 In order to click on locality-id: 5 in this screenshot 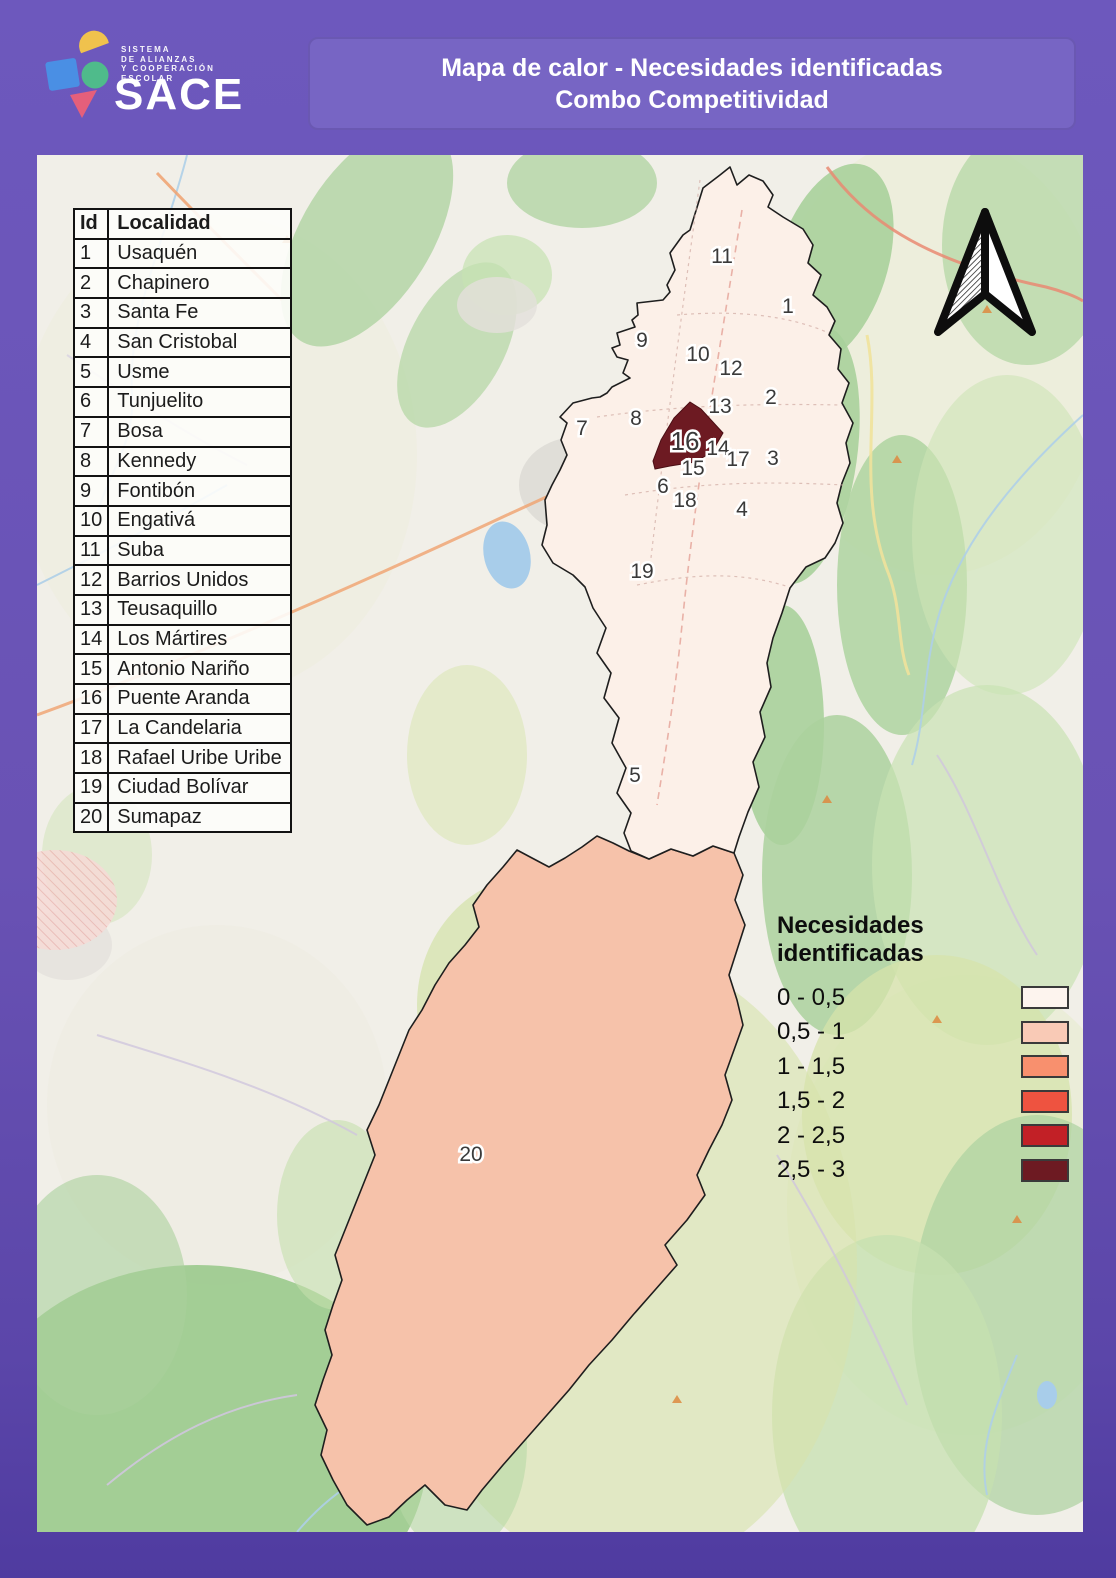, I will do `click(91, 372)`.